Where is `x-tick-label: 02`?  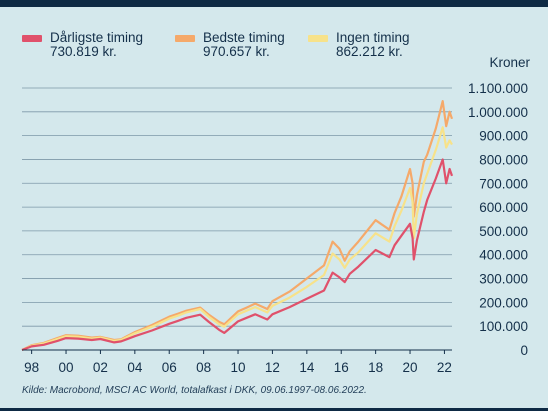
x-tick-label: 02 is located at coordinates (100, 367).